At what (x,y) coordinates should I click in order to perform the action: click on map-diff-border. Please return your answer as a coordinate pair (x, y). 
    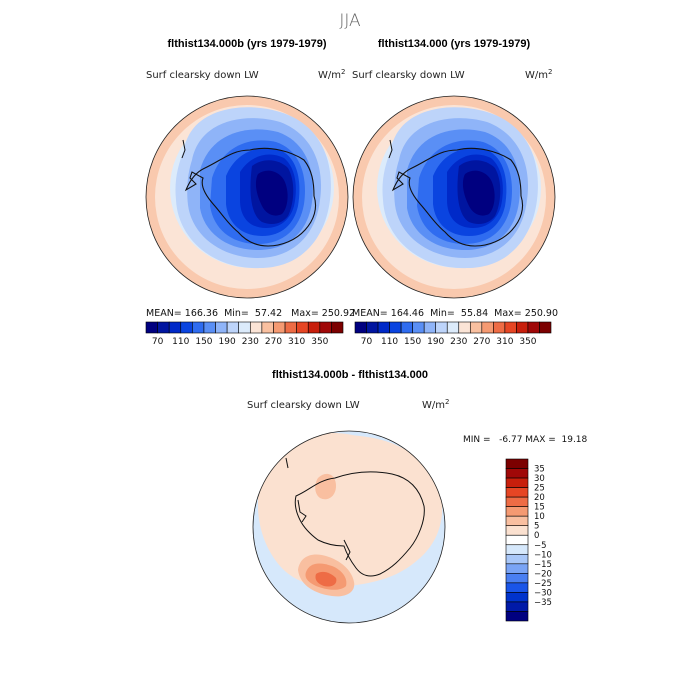
    Looking at the image, I should click on (349, 527).